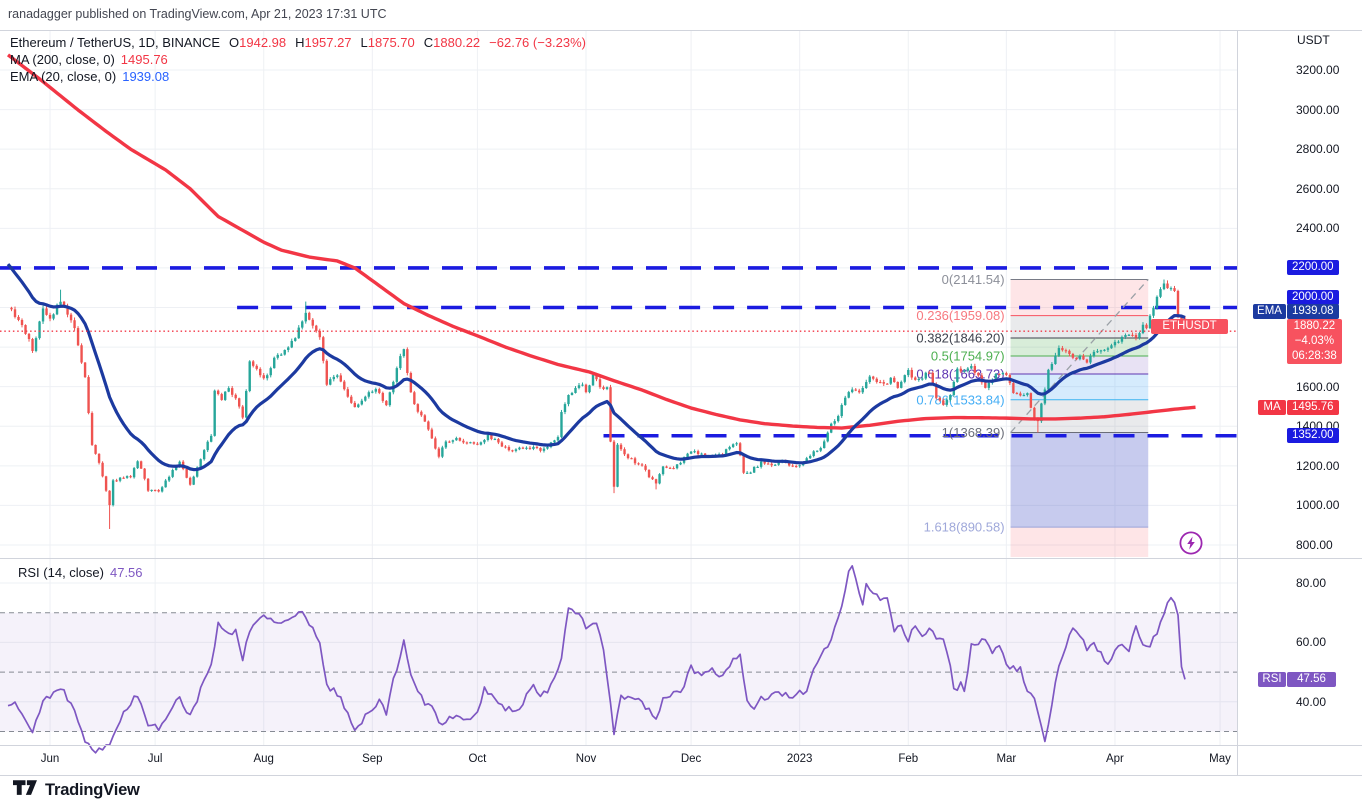 The width and height of the screenshot is (1362, 809). I want to click on close-value: 1880.22, so click(457, 42).